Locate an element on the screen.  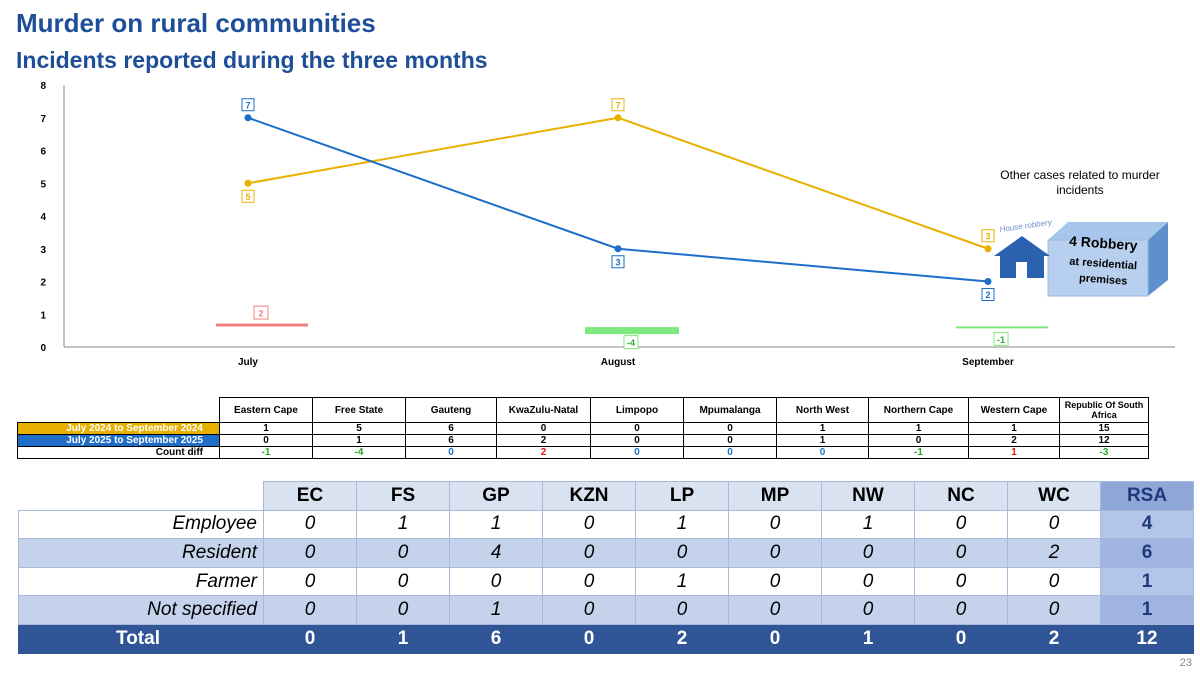
province-cell: -4 is located at coordinates (359, 452).